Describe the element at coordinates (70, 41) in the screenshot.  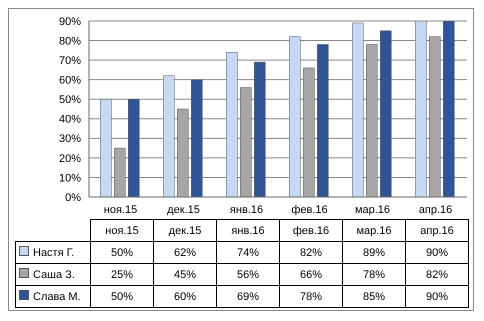
I see `y-tick-label: 80%` at that location.